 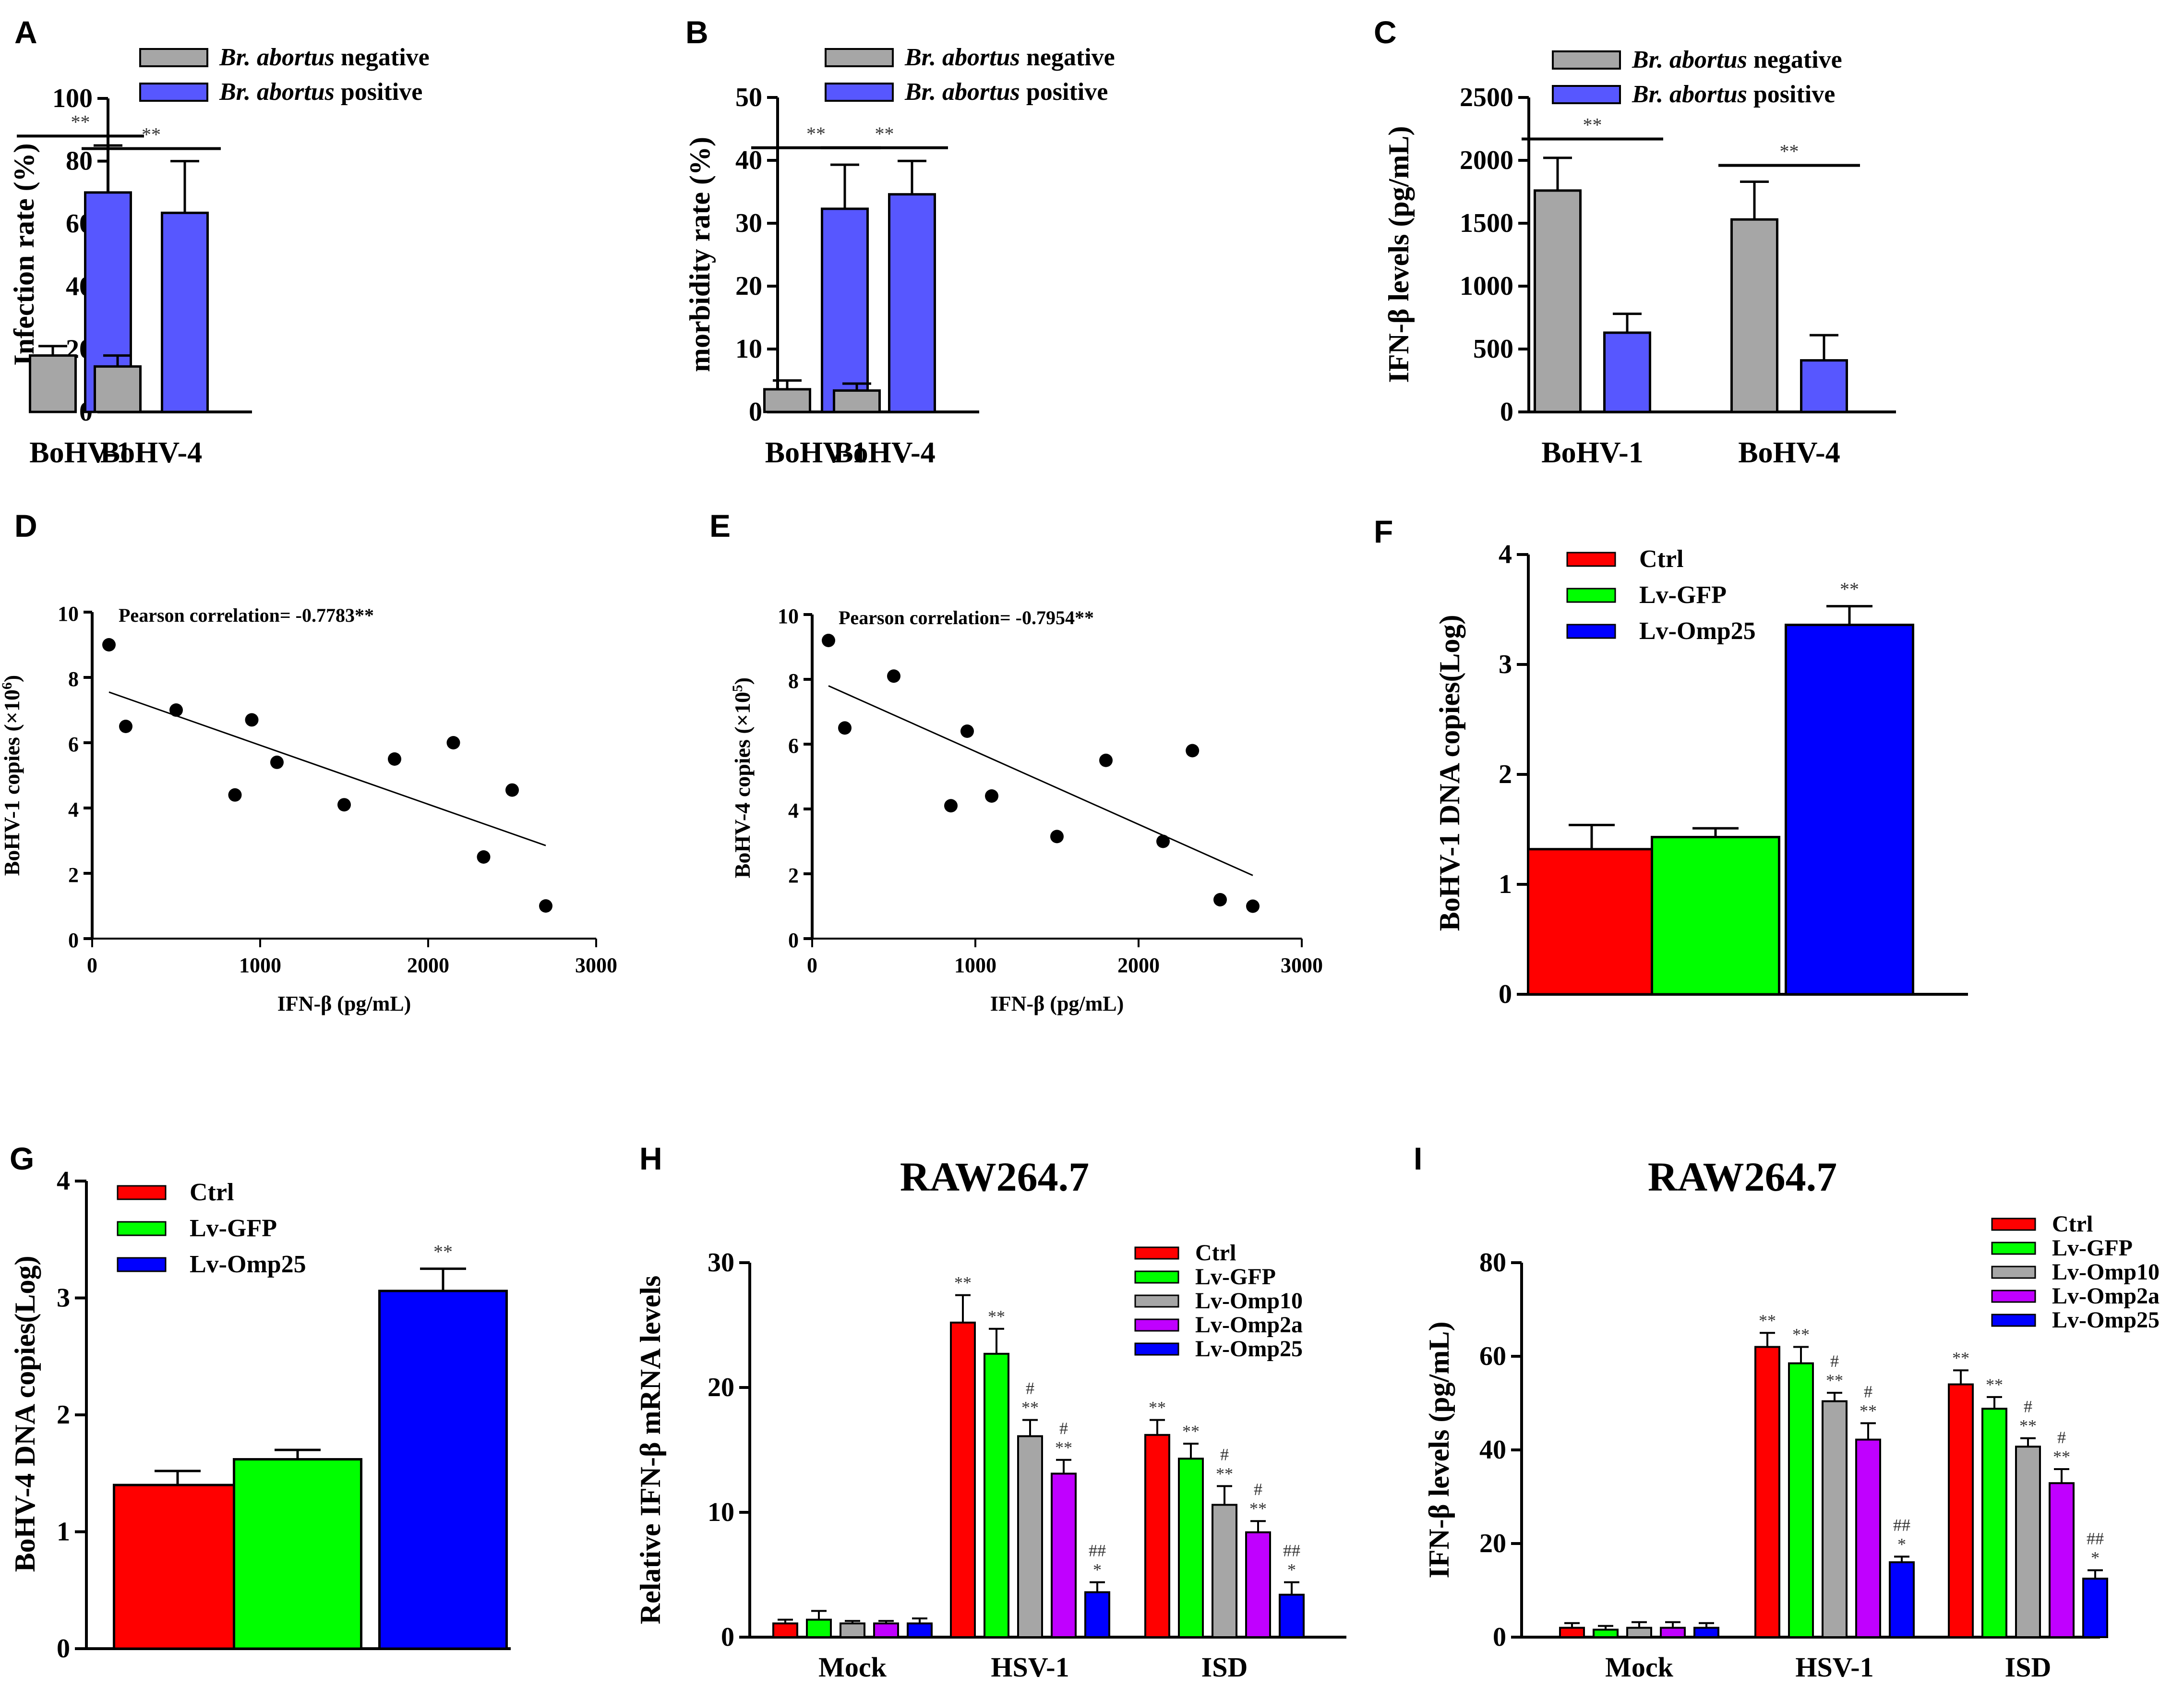 What do you see at coordinates (794, 746) in the screenshot?
I see `y-tick-label: 6` at bounding box center [794, 746].